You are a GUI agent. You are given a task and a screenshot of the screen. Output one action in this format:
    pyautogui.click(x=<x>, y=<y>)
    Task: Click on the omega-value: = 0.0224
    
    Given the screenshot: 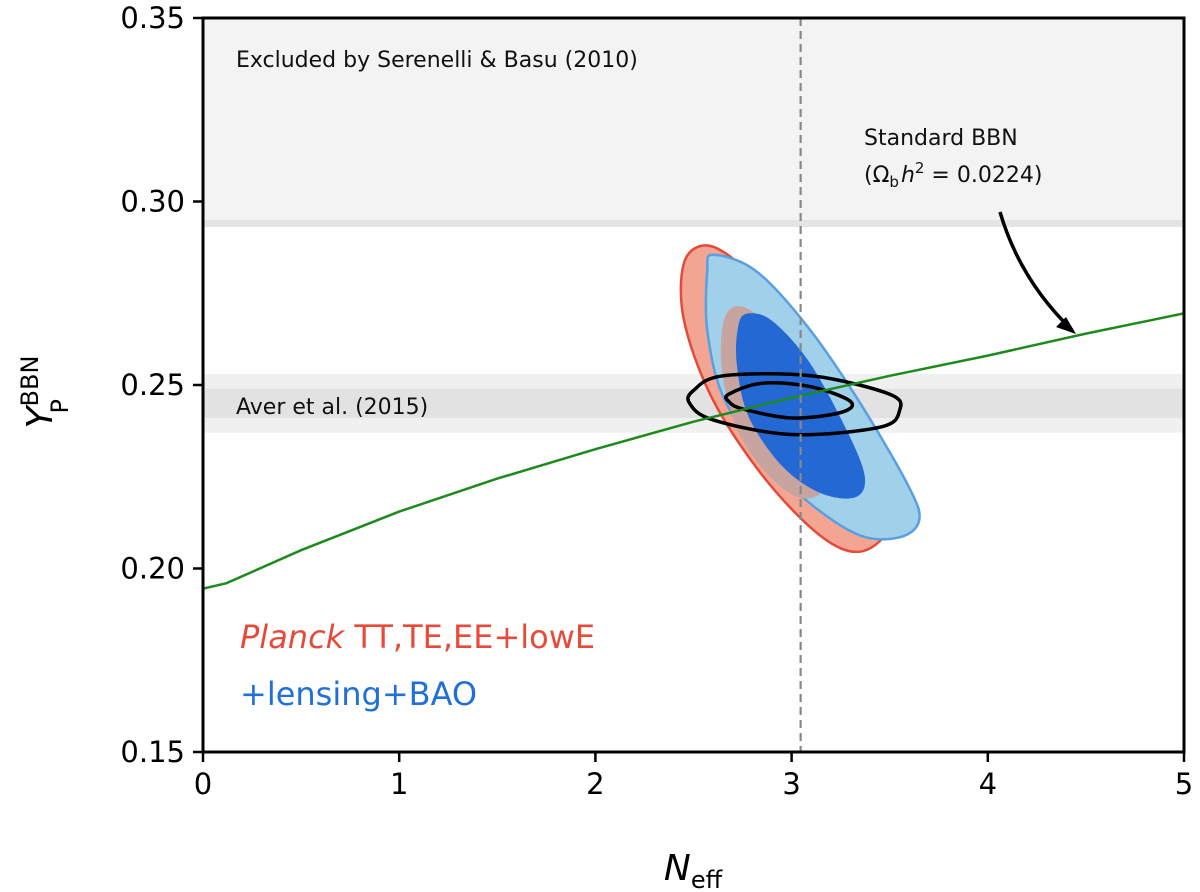 What is the action you would take?
    pyautogui.click(x=978, y=175)
    